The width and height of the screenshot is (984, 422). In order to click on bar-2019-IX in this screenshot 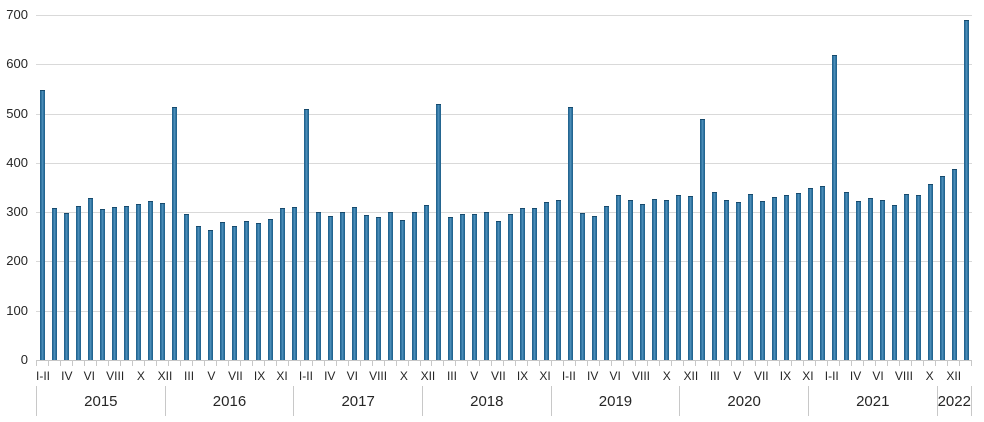, I will do `click(654, 279)`.